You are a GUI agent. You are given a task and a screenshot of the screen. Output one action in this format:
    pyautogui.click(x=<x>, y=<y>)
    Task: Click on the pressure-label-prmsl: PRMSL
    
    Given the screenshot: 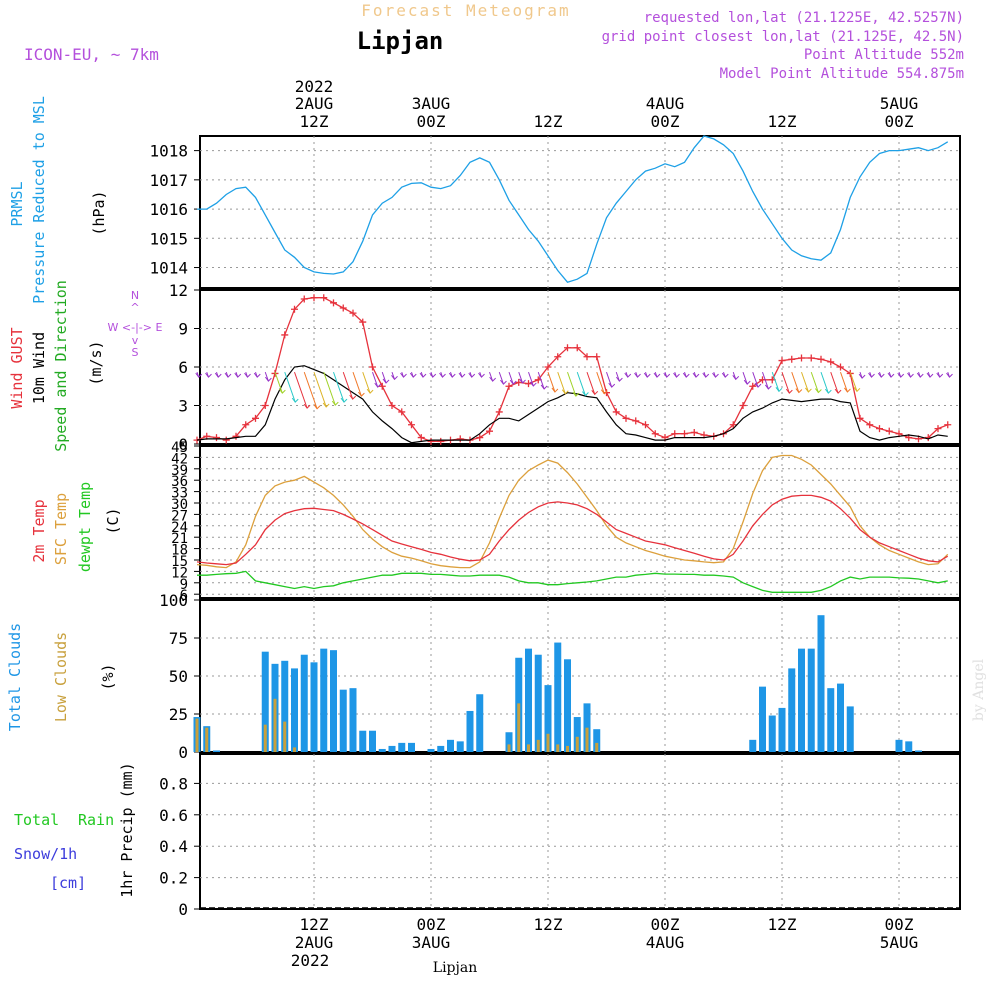 What is the action you would take?
    pyautogui.click(x=17, y=203)
    